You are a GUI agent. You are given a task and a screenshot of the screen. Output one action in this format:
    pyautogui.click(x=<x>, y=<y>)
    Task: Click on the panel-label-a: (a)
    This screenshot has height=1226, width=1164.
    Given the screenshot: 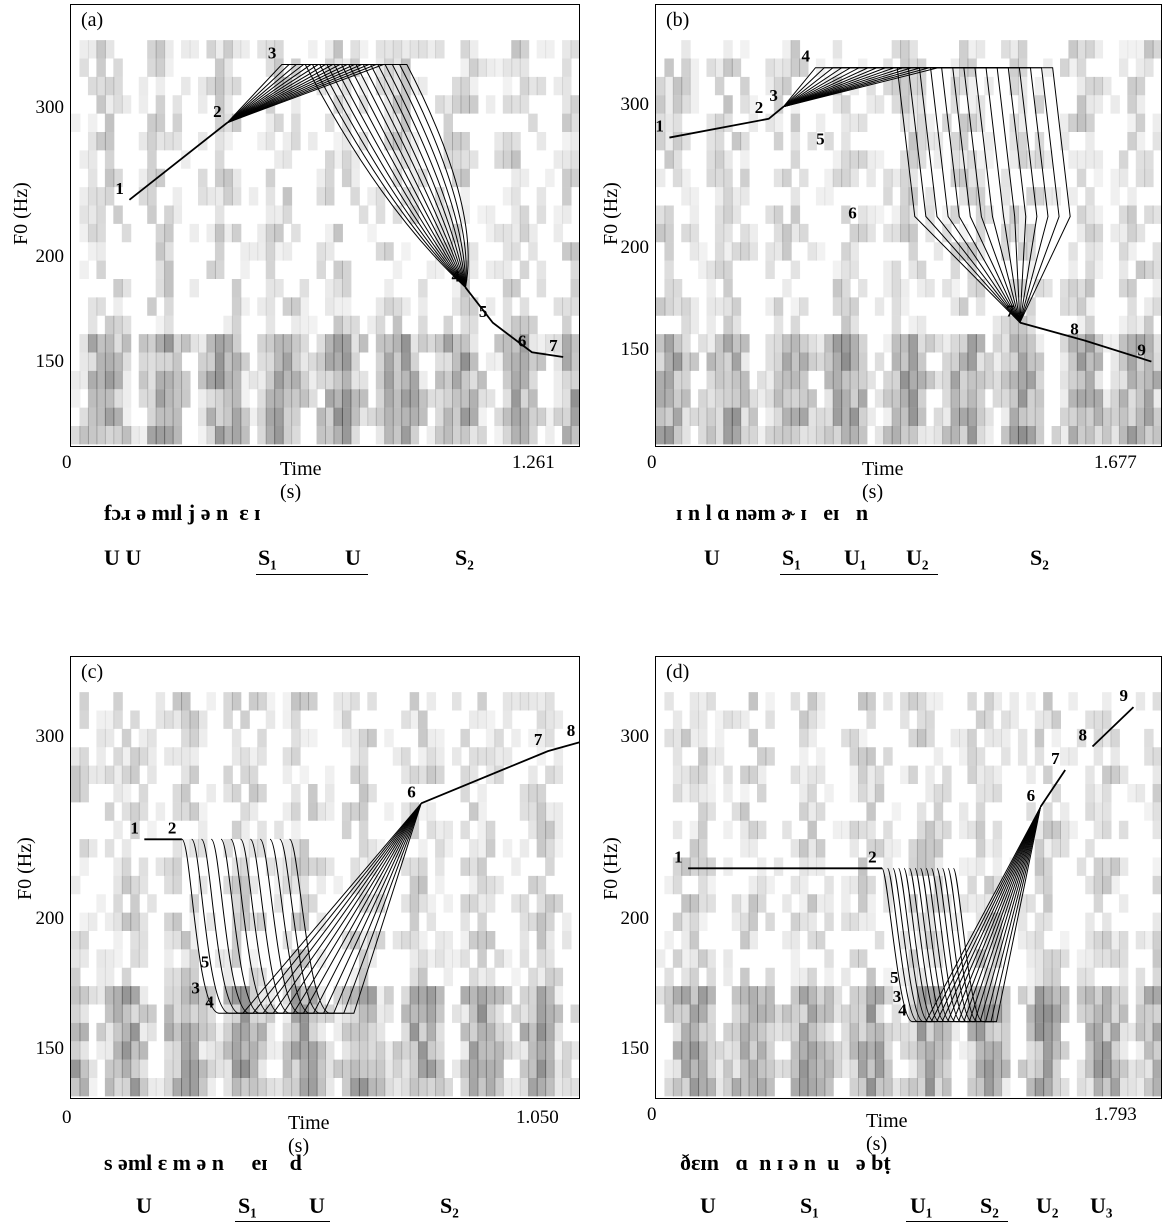 What is the action you would take?
    pyautogui.click(x=92, y=20)
    